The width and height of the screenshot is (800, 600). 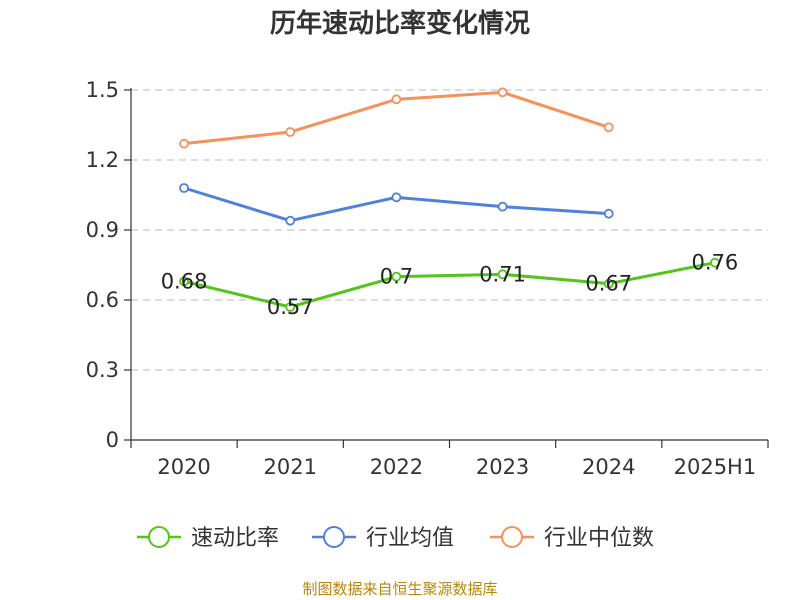 What do you see at coordinates (102, 300) in the screenshot?
I see `y-tick-label: 0.6` at bounding box center [102, 300].